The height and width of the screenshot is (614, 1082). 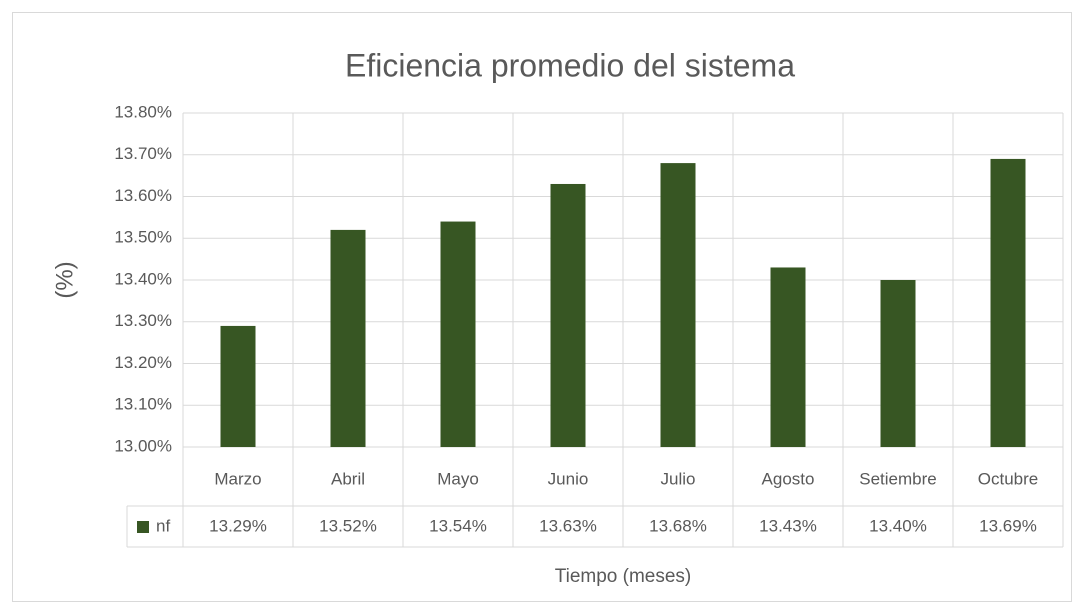 What do you see at coordinates (143, 278) in the screenshot?
I see `y-tick-label: 13.40%` at bounding box center [143, 278].